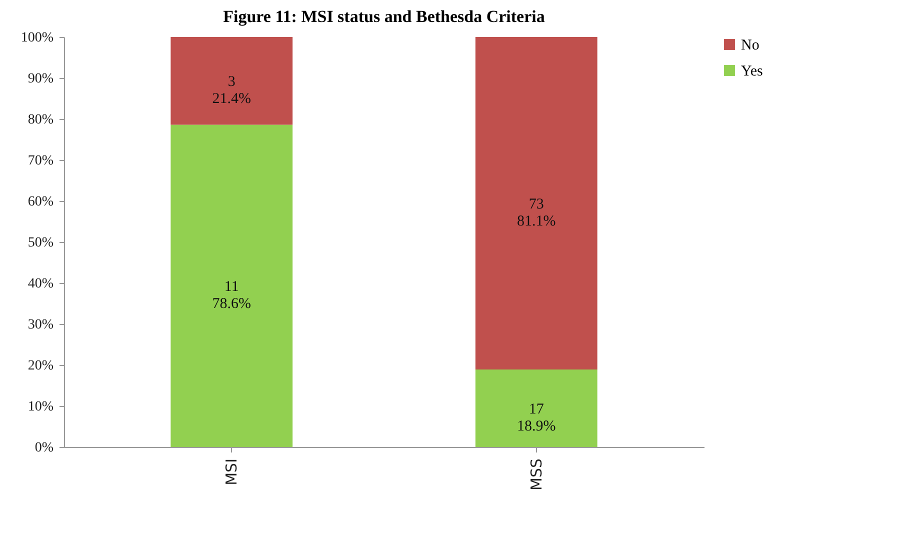 This screenshot has height=549, width=917. Describe the element at coordinates (41, 120) in the screenshot. I see `y-tick-label: 80%` at that location.